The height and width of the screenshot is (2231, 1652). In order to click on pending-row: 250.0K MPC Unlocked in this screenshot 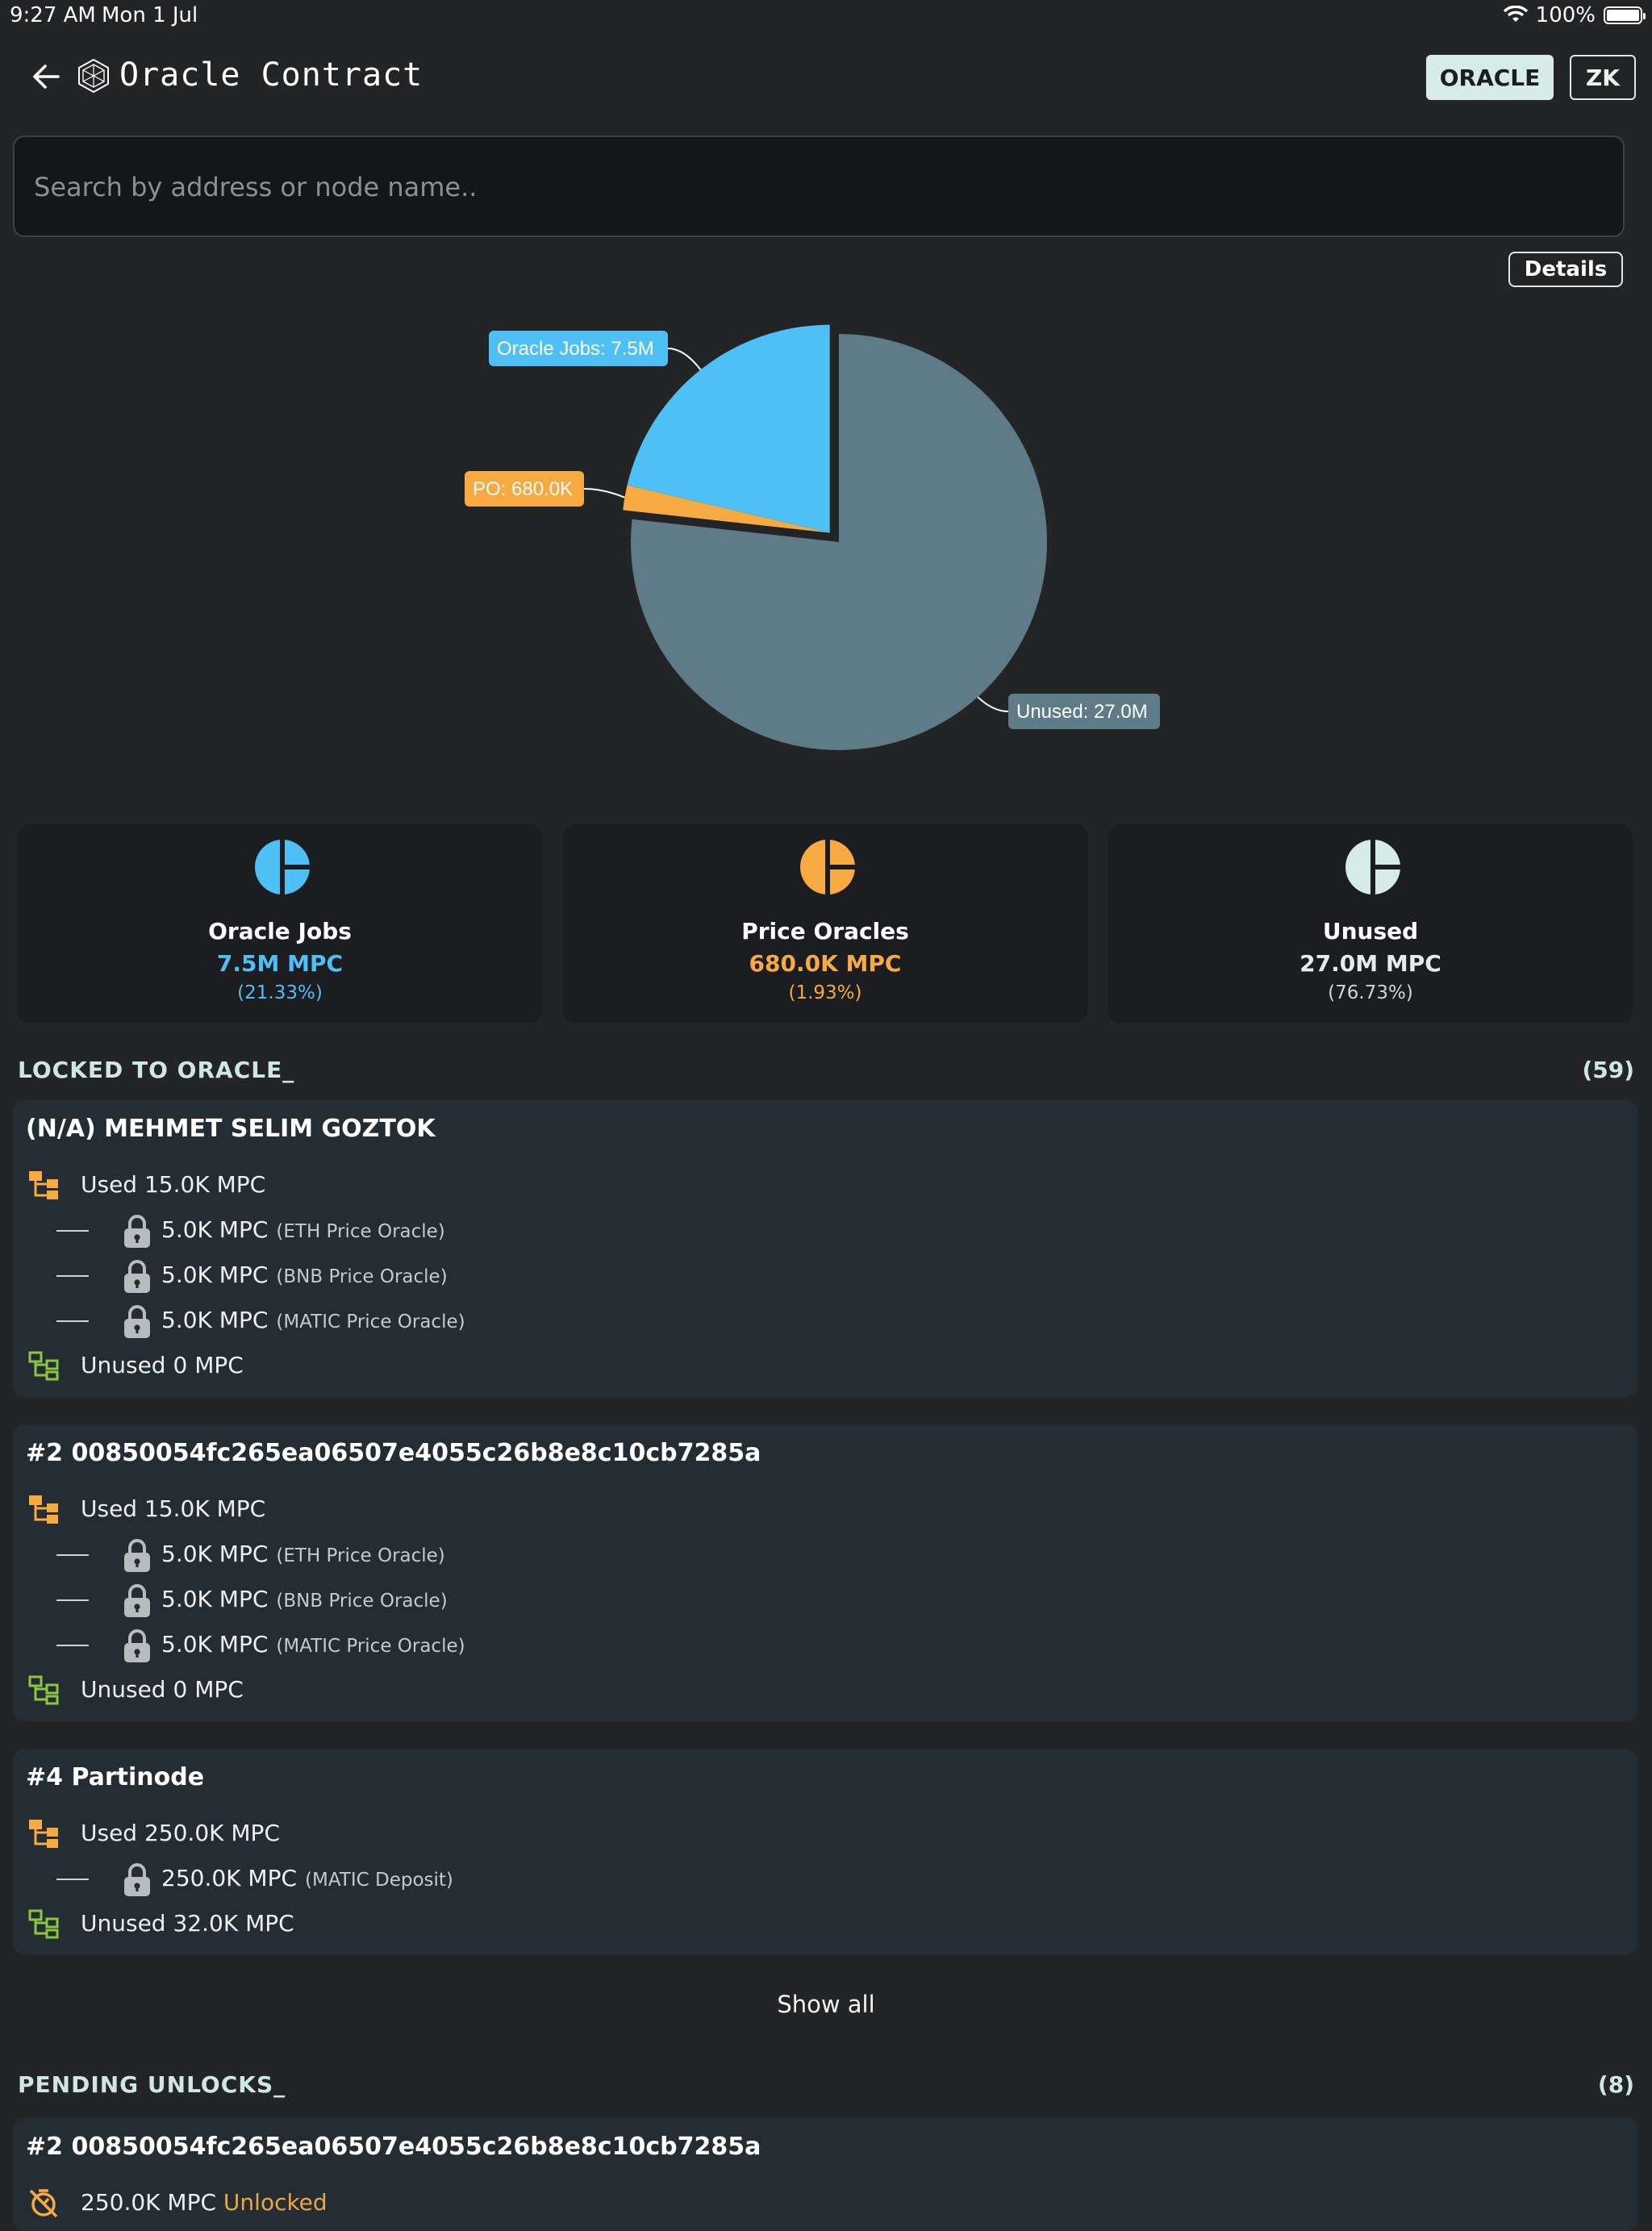, I will do `click(825, 2203)`.